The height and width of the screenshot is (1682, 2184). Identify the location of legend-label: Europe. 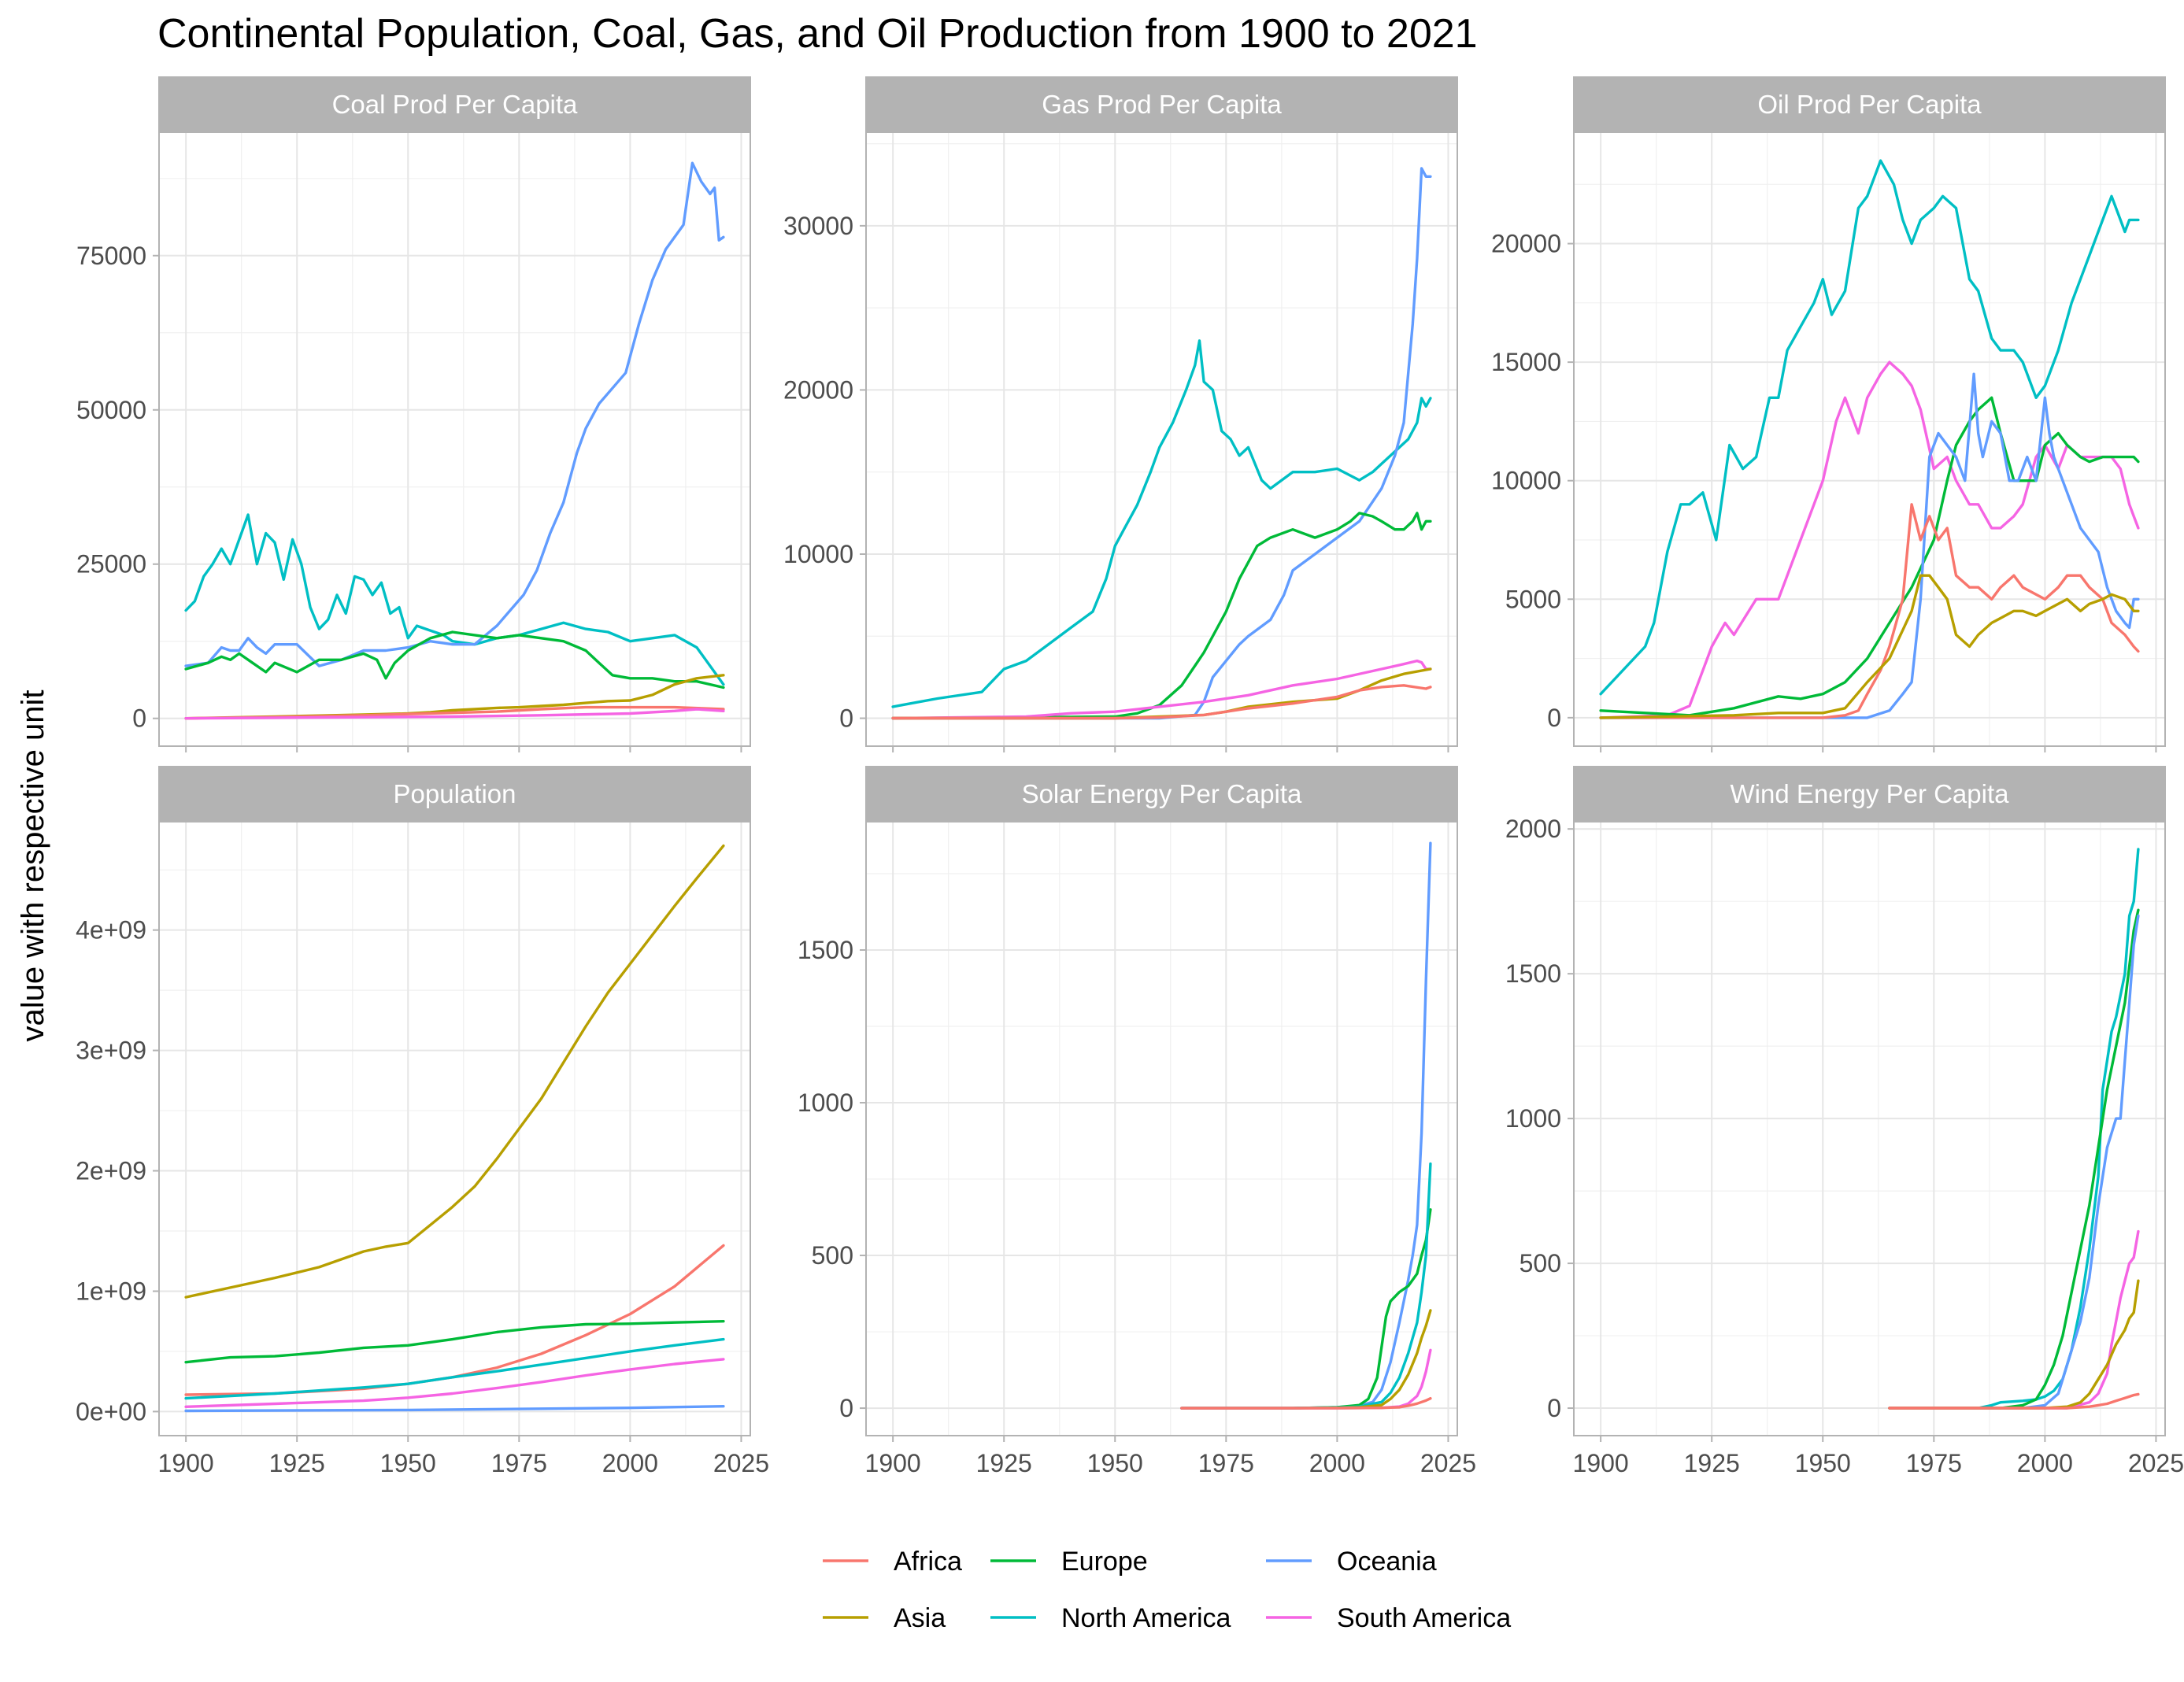
(1104, 1562).